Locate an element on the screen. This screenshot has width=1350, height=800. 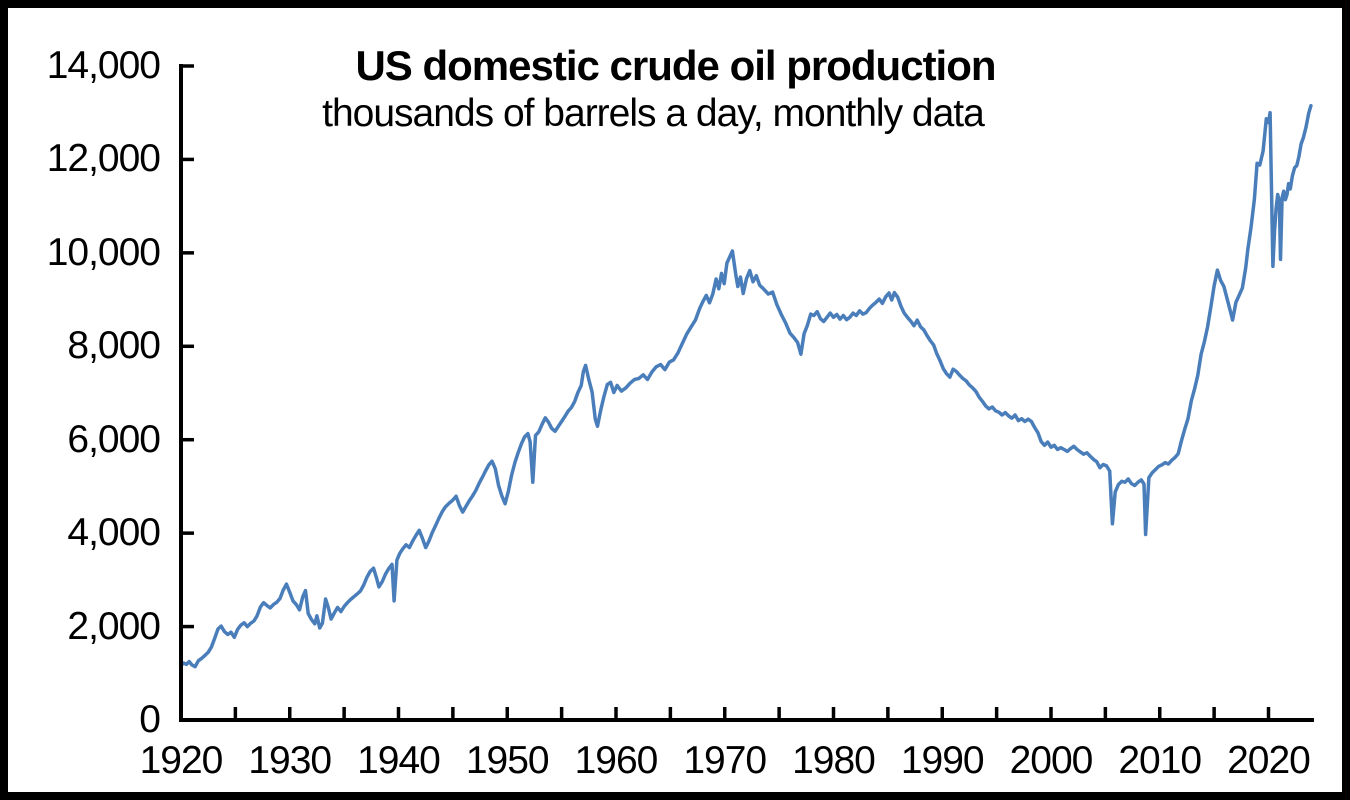
x-axis-tick-label: 1960 is located at coordinates (616, 760).